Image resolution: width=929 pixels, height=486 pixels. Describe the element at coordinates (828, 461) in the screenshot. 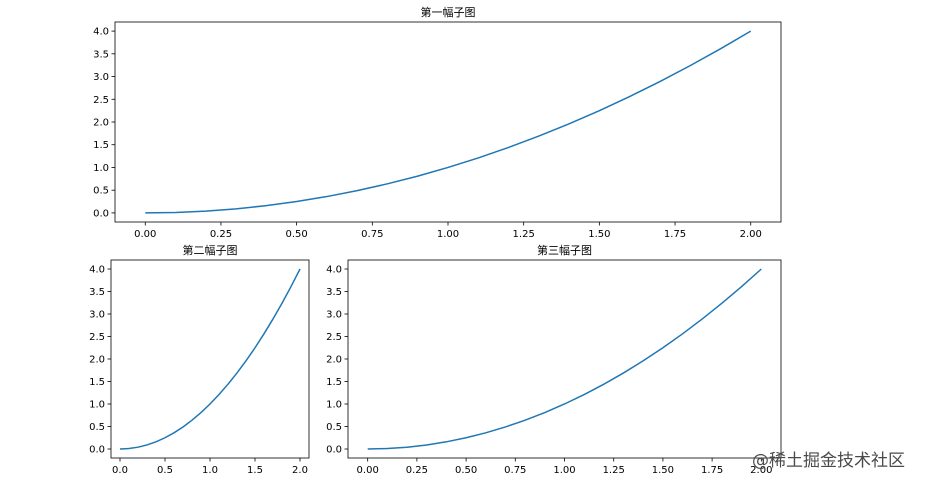

I see `watermark-text: @稀土掘金技术社区` at that location.